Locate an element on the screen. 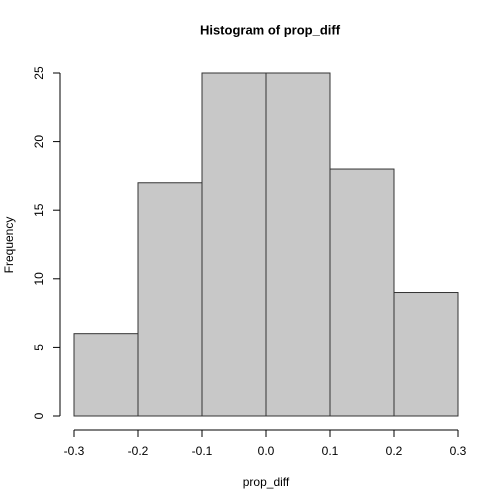 Image resolution: width=504 pixels, height=504 pixels. x-tick-label: 0.3 is located at coordinates (458, 451).